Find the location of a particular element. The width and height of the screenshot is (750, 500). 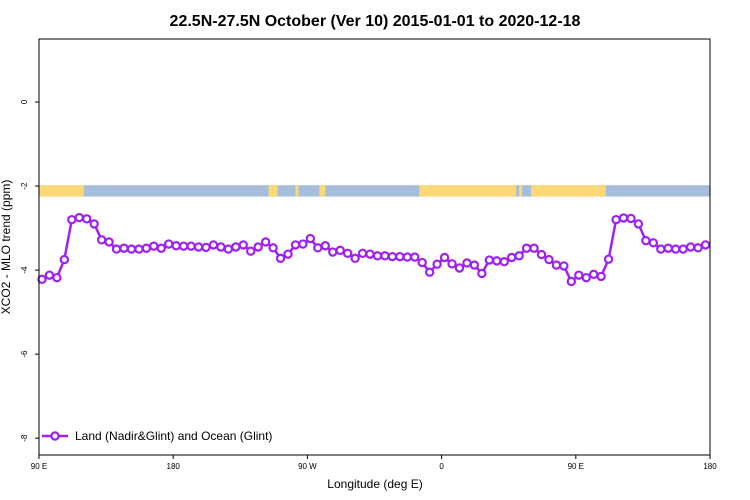

x-tick-label: 90 W is located at coordinates (307, 466).